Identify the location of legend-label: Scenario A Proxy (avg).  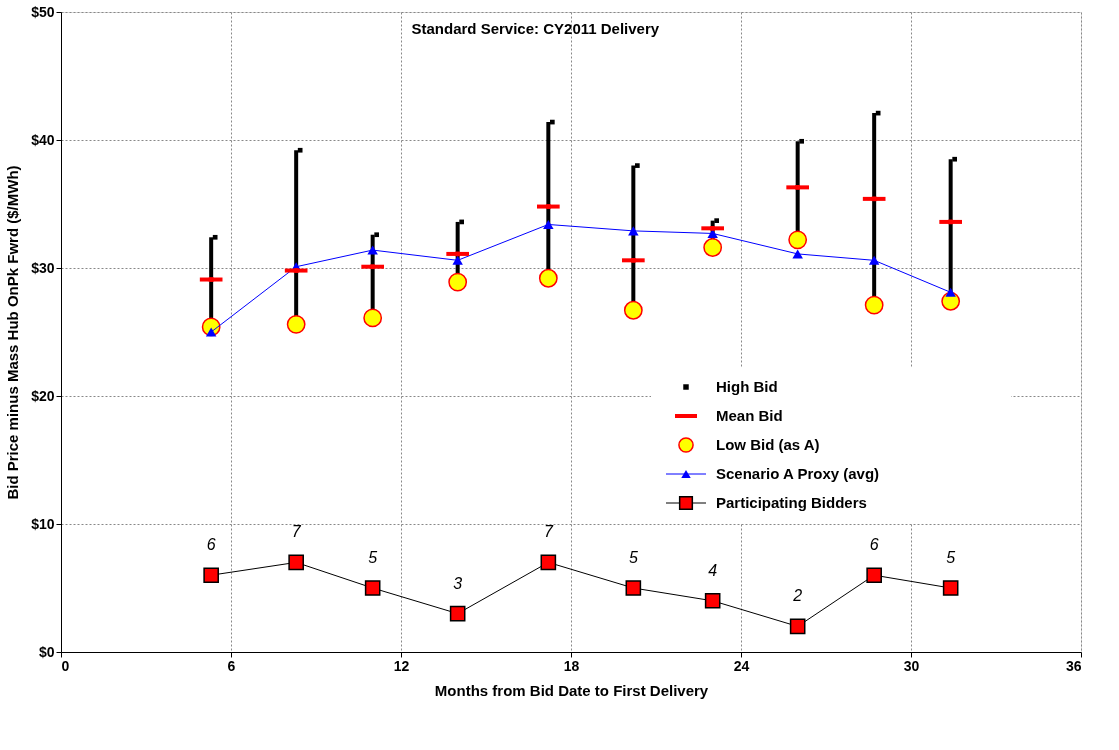
(798, 473).